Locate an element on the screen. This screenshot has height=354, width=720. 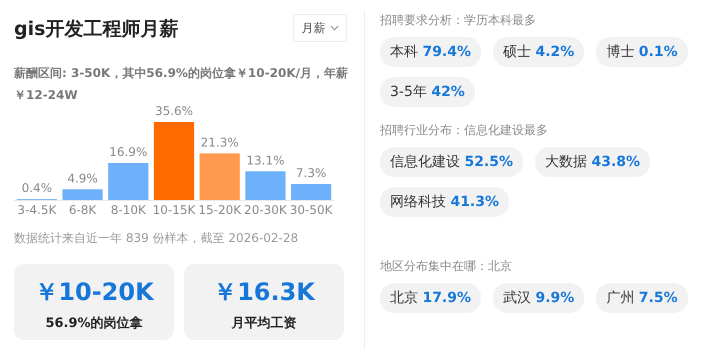
x-tick-label: 15-20K is located at coordinates (220, 210).